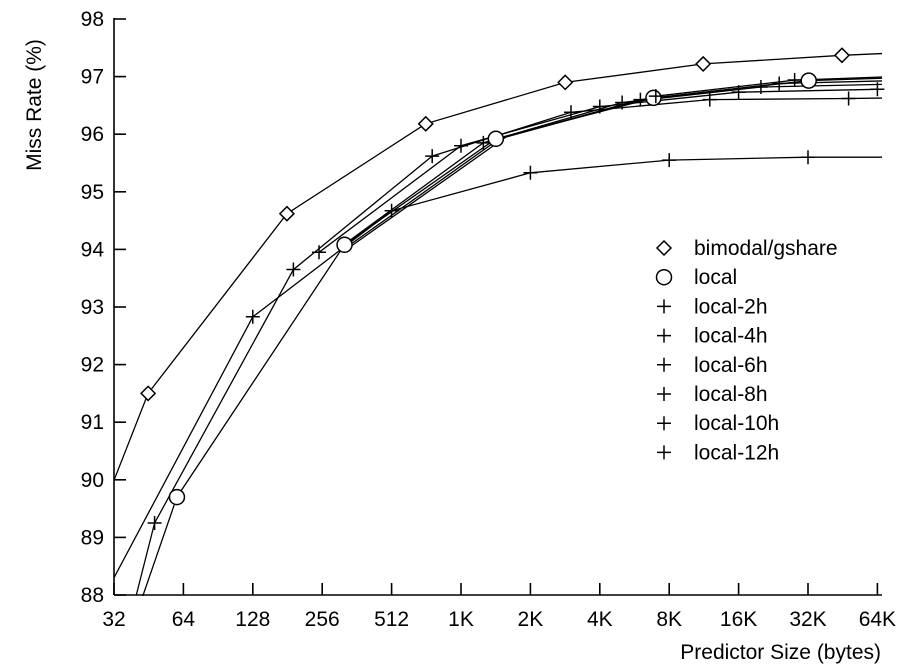  Describe the element at coordinates (780, 652) in the screenshot. I see `x-axis-title: Predictor Size (bytes)` at that location.